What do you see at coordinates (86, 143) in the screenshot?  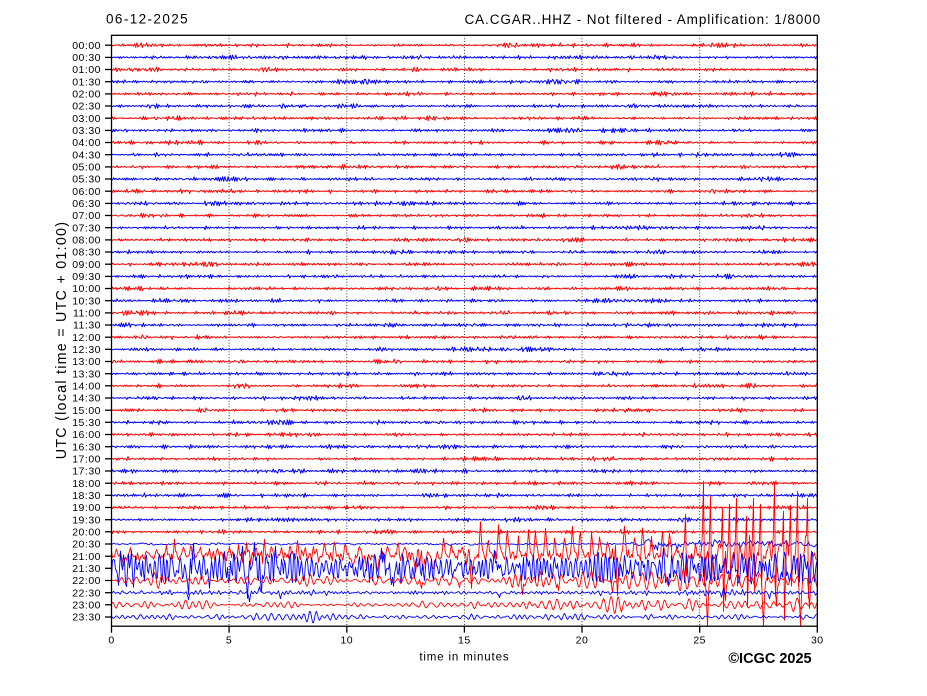 I see `svg-text: 04:00` at bounding box center [86, 143].